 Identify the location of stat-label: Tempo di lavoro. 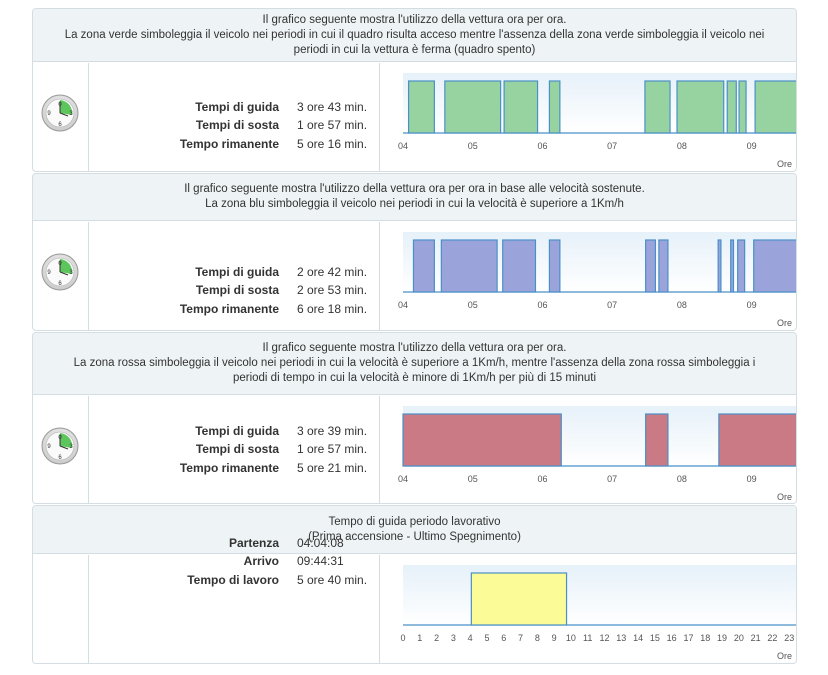
(233, 580).